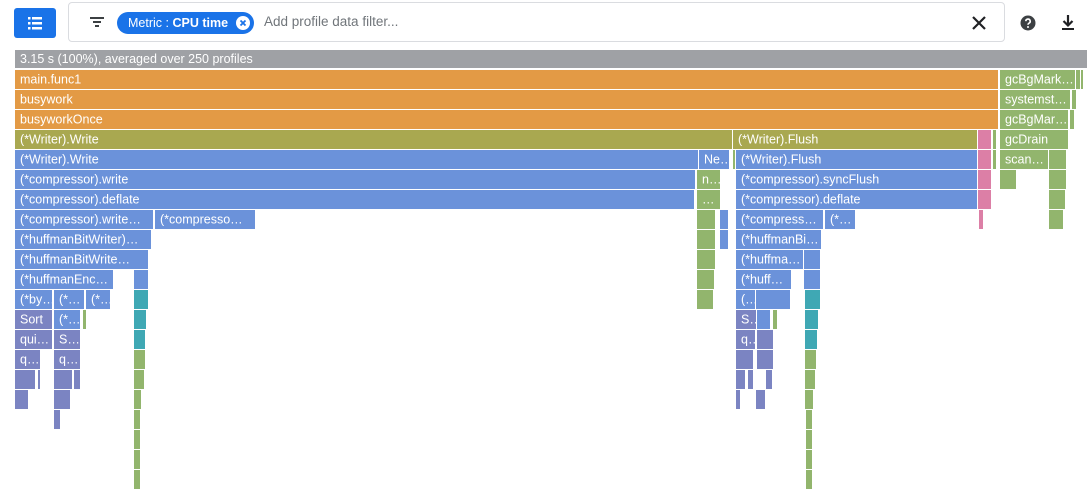 The width and height of the screenshot is (1091, 502). Describe the element at coordinates (1028, 23) in the screenshot. I see `help-button` at that location.